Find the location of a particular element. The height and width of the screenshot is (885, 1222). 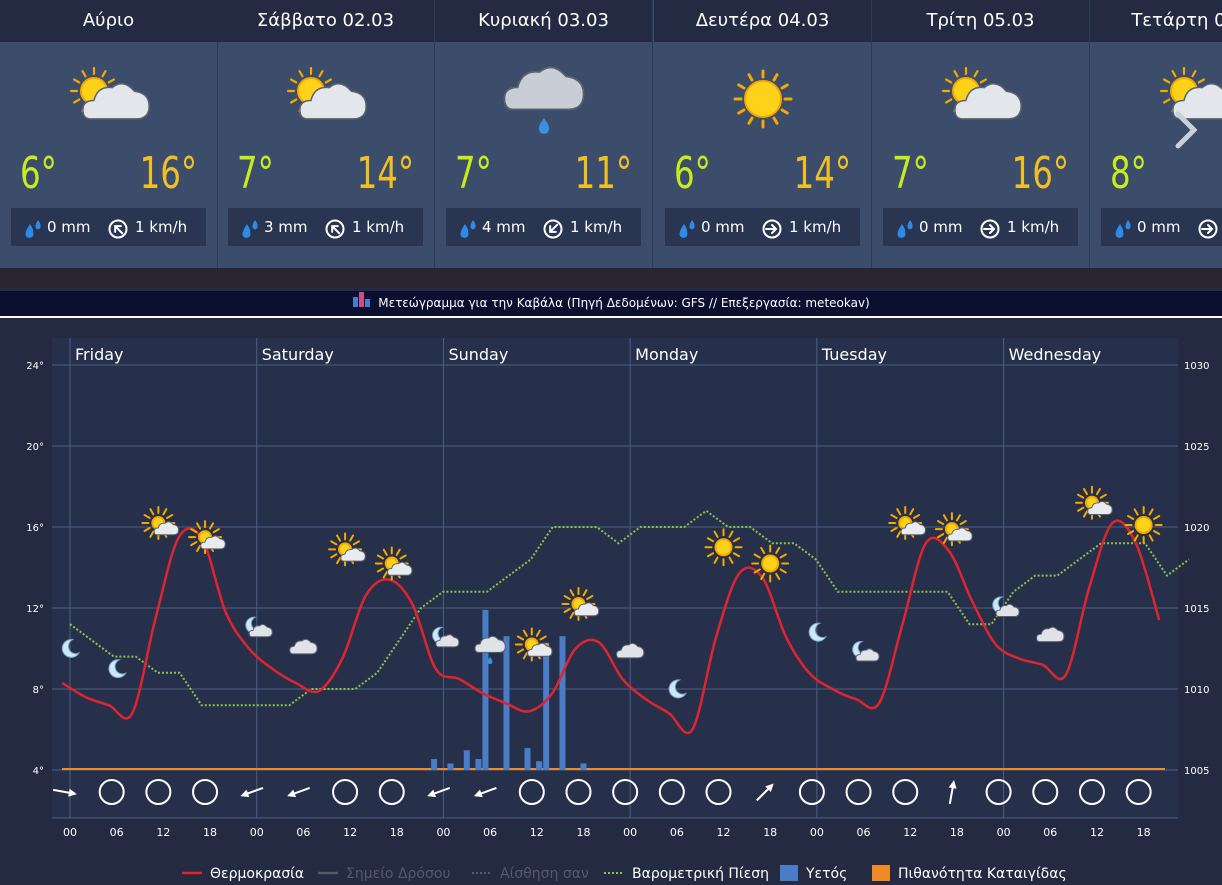

legend-label: Αίσθηση σαν is located at coordinates (544, 874).